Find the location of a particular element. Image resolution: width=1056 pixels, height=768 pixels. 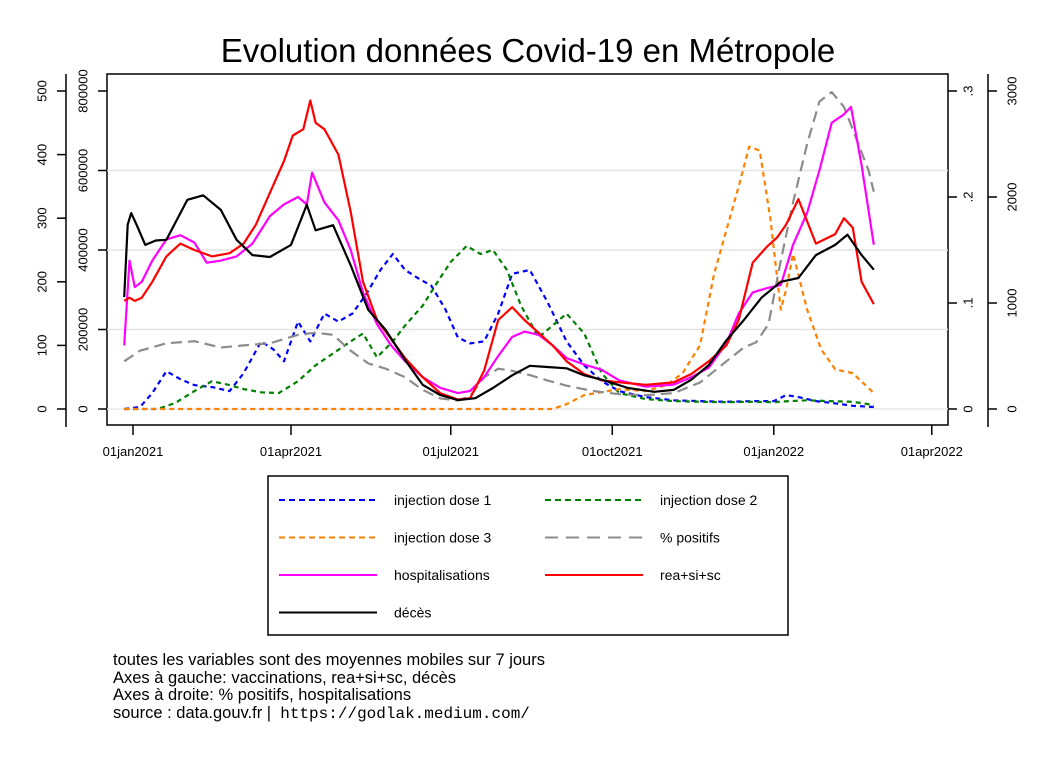

legend-item: injection dose 1 is located at coordinates (385, 500).